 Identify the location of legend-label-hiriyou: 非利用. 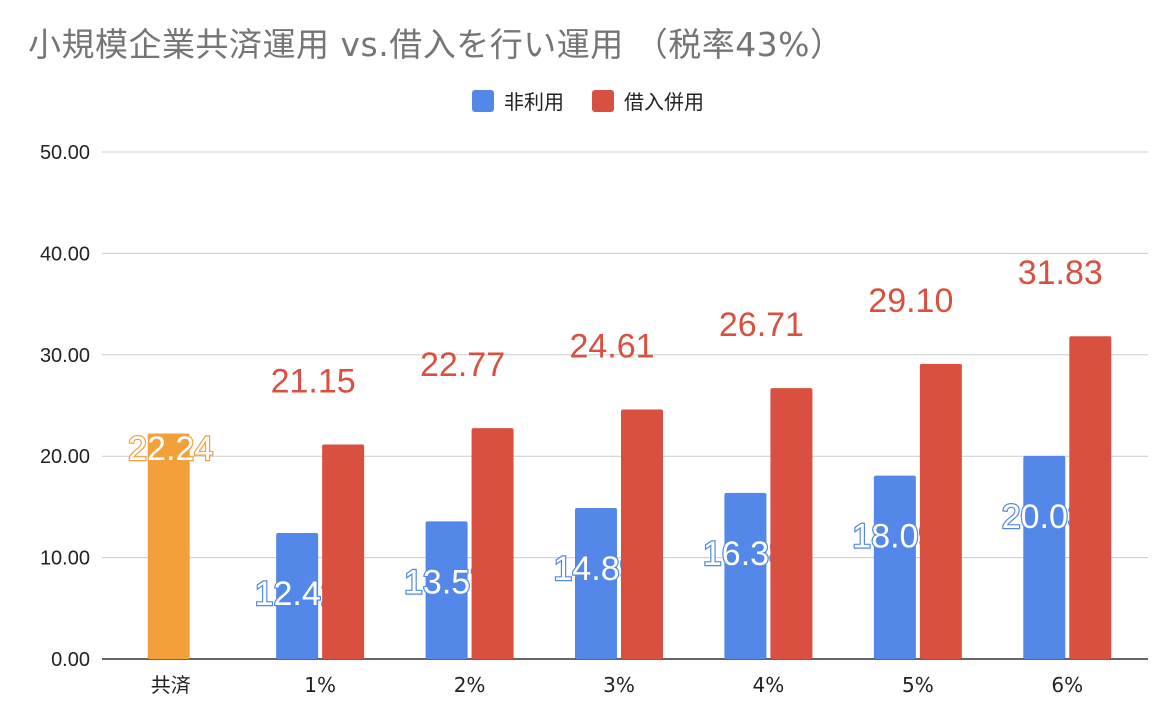
(534, 102).